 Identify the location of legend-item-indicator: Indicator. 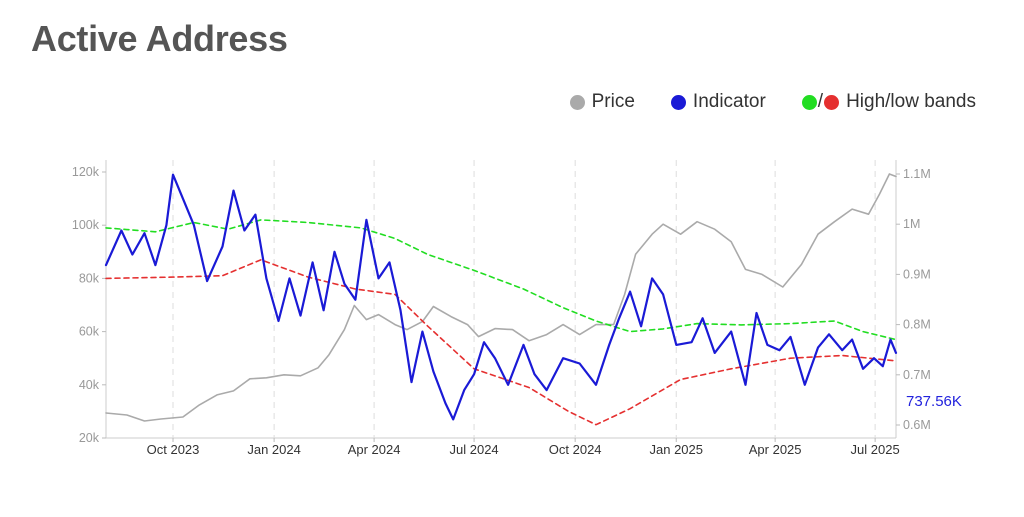
(718, 102).